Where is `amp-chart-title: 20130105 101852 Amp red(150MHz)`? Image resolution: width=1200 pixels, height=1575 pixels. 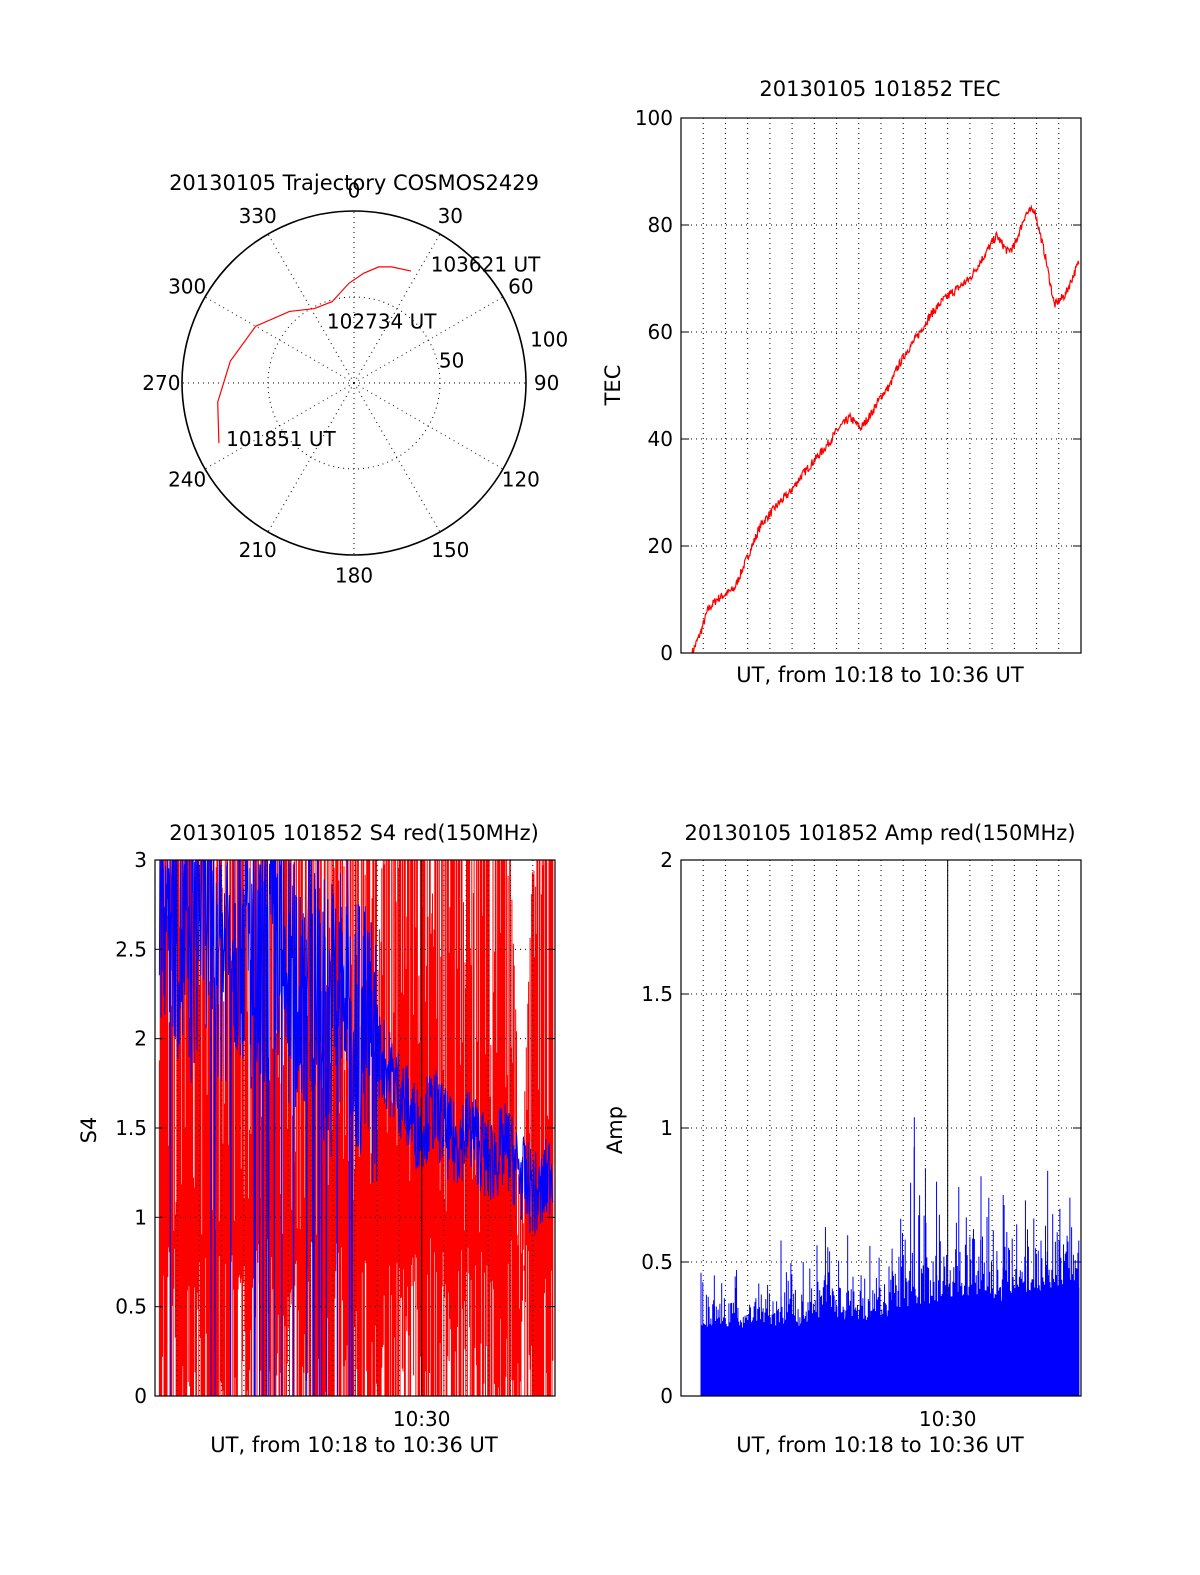
amp-chart-title: 20130105 101852 Amp red(150MHz) is located at coordinates (879, 833).